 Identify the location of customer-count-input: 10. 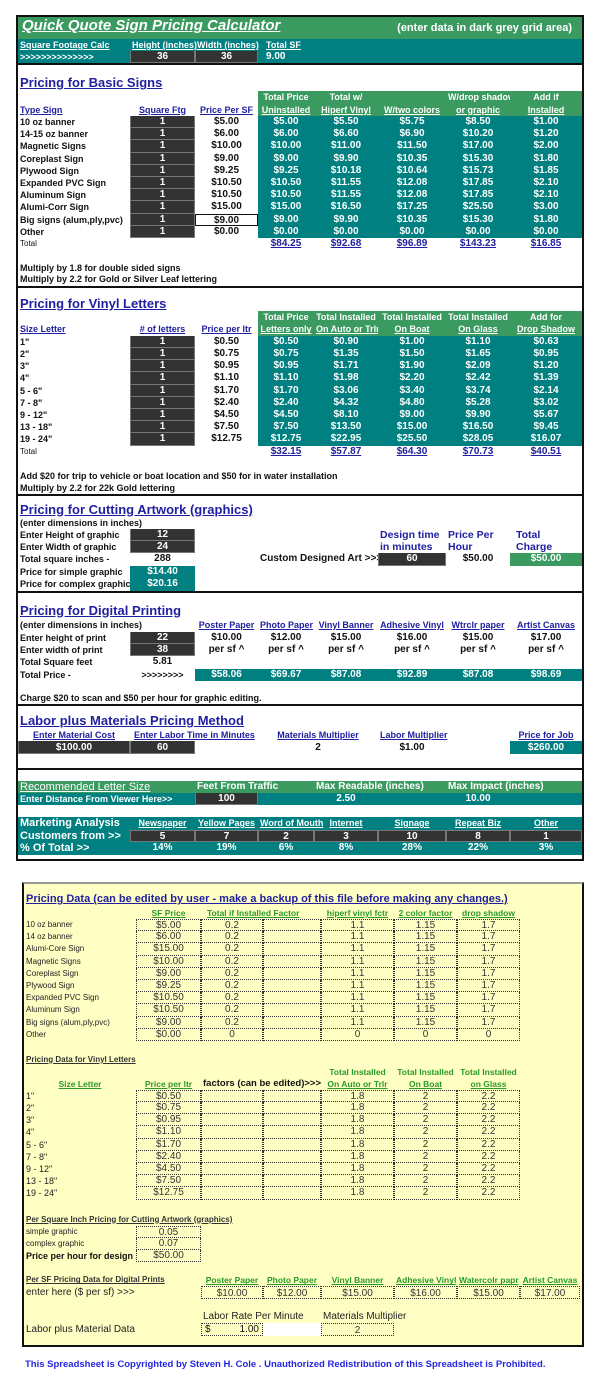
(412, 836).